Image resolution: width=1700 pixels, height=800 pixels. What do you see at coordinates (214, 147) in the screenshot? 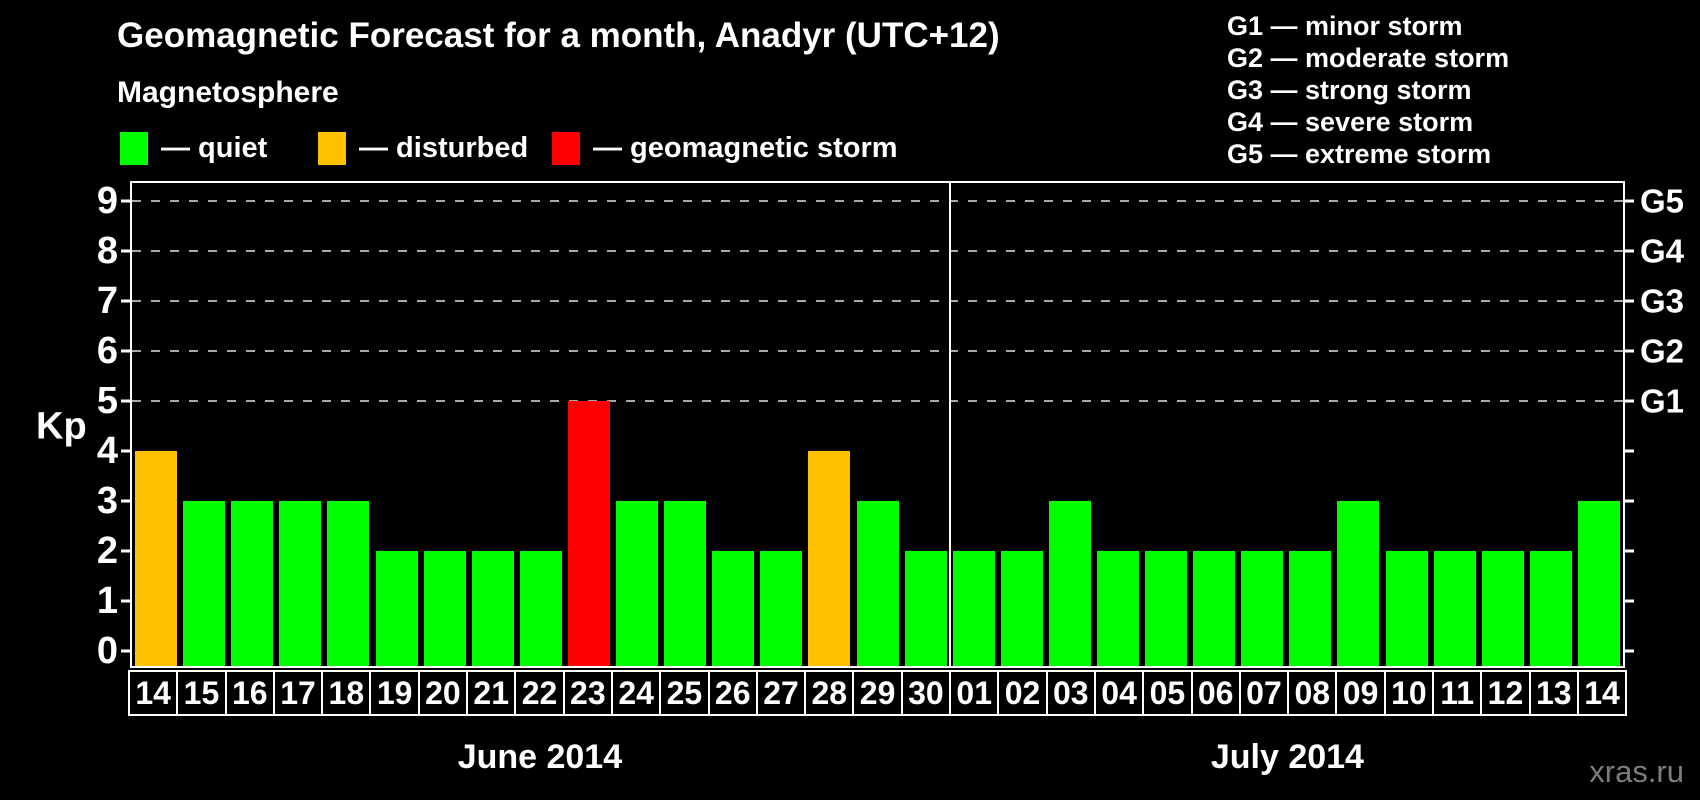
I see `legend-item-label: — quiet` at bounding box center [214, 147].